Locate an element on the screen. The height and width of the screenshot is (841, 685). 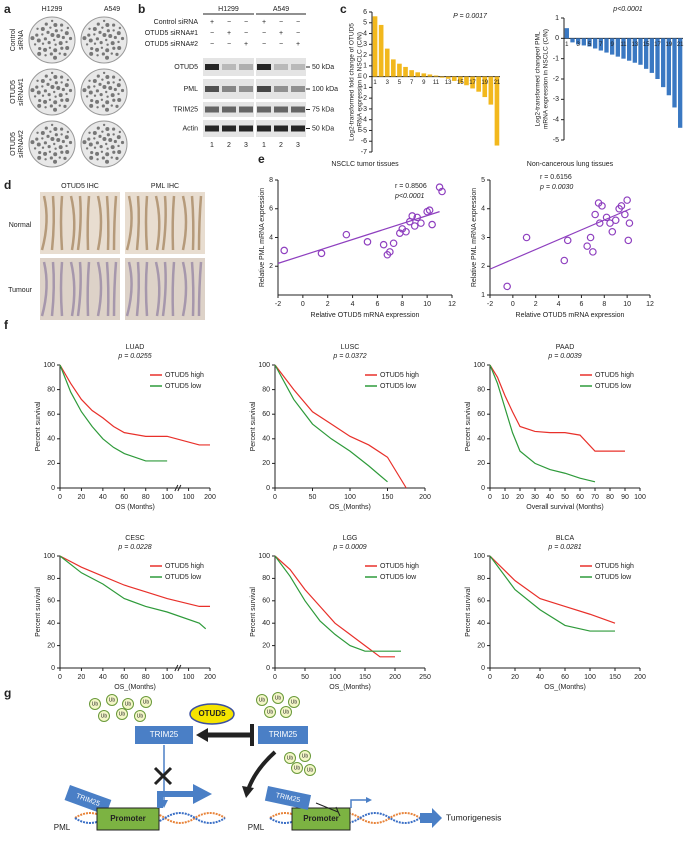
condition-label: OTUD5 siRNA#1 is located at coordinates (171, 33).